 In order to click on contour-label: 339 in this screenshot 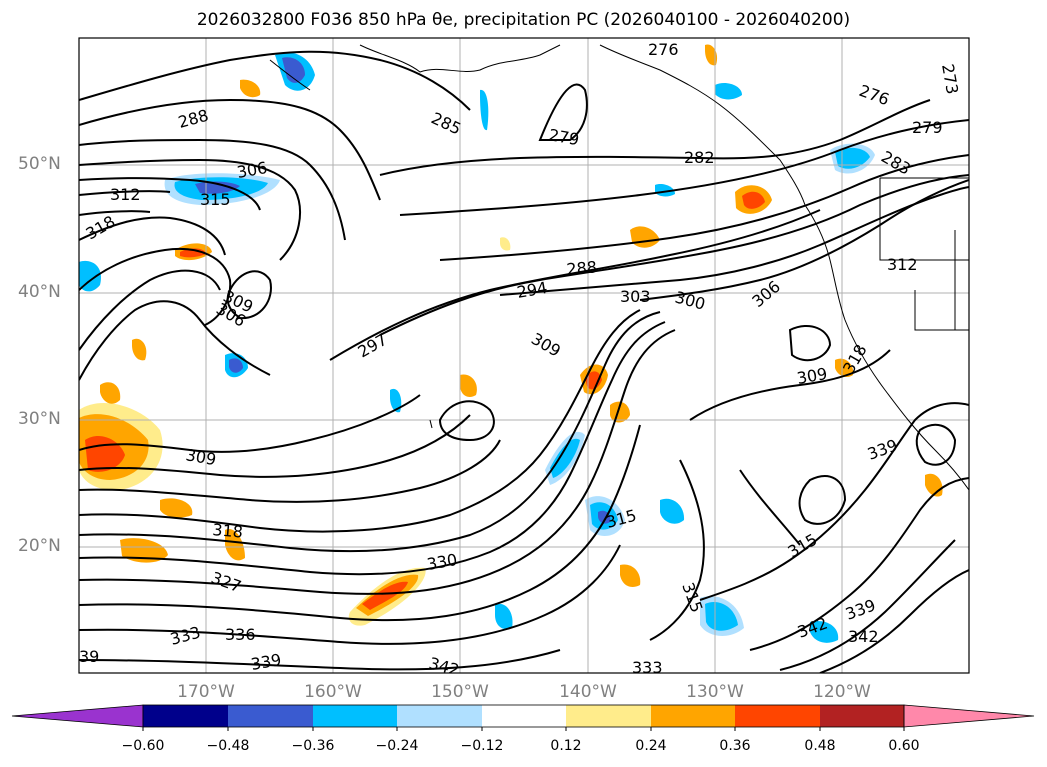, I will do `click(265, 662)`.